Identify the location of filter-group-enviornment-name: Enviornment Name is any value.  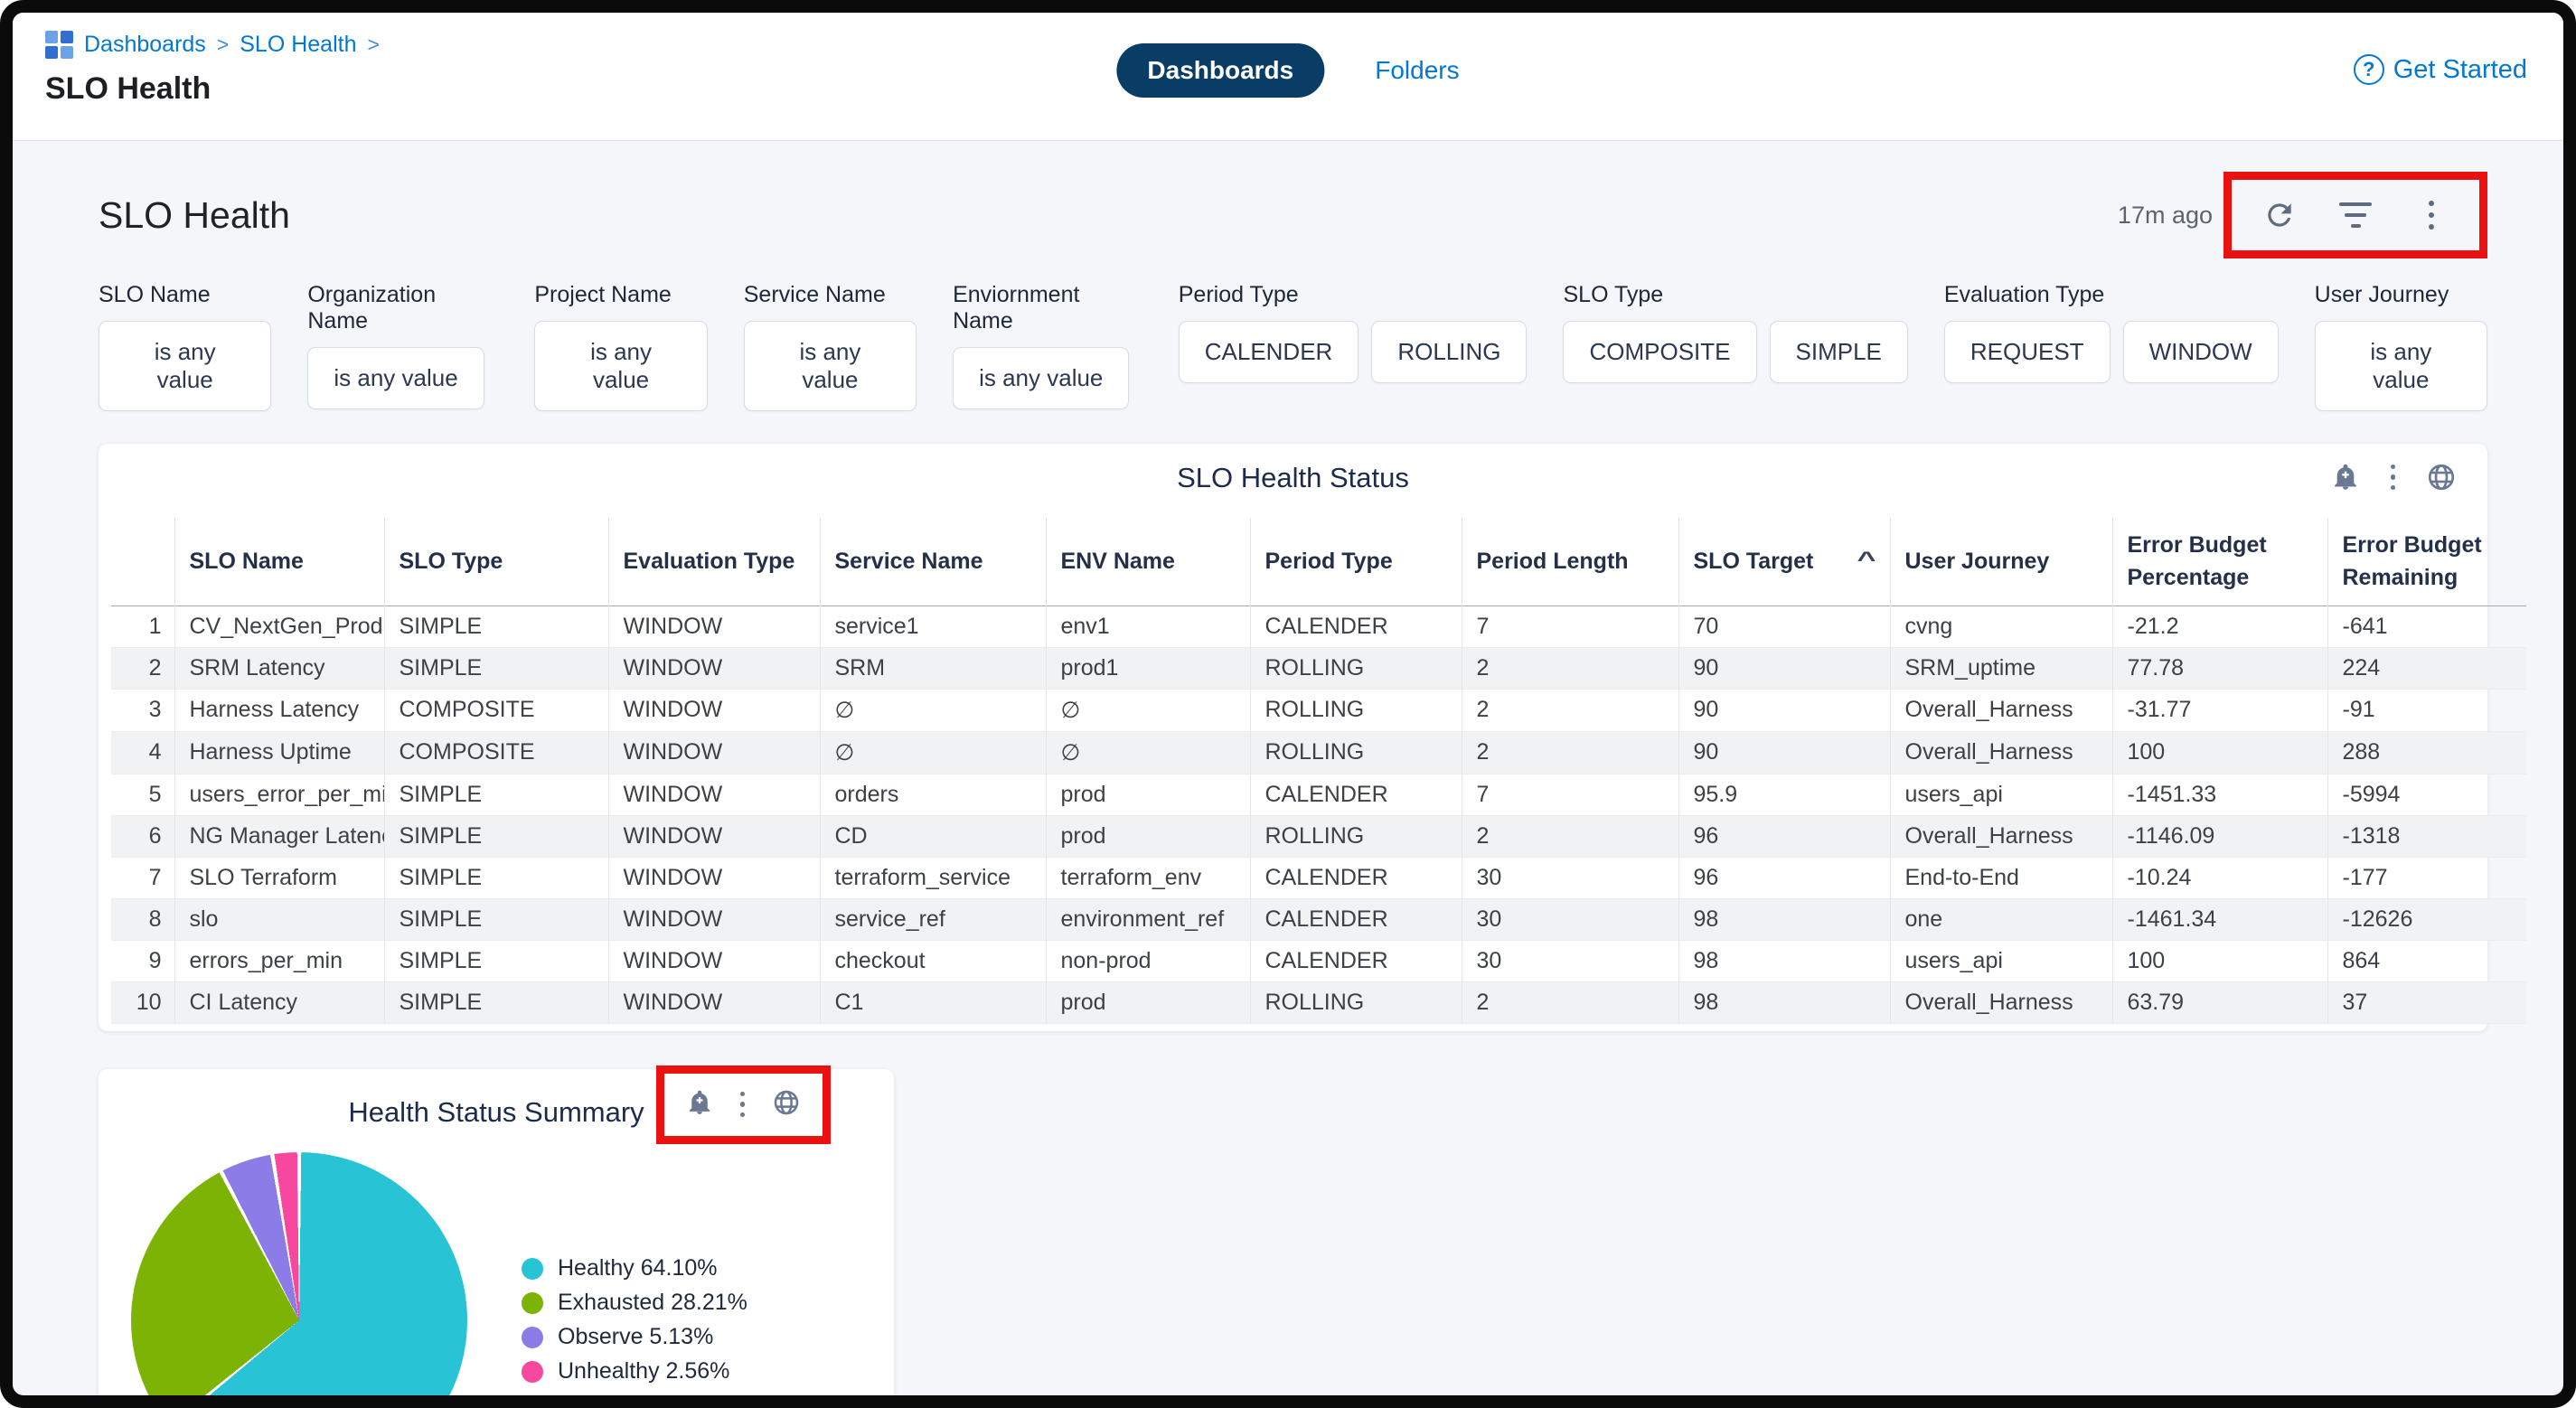
(1048, 345).